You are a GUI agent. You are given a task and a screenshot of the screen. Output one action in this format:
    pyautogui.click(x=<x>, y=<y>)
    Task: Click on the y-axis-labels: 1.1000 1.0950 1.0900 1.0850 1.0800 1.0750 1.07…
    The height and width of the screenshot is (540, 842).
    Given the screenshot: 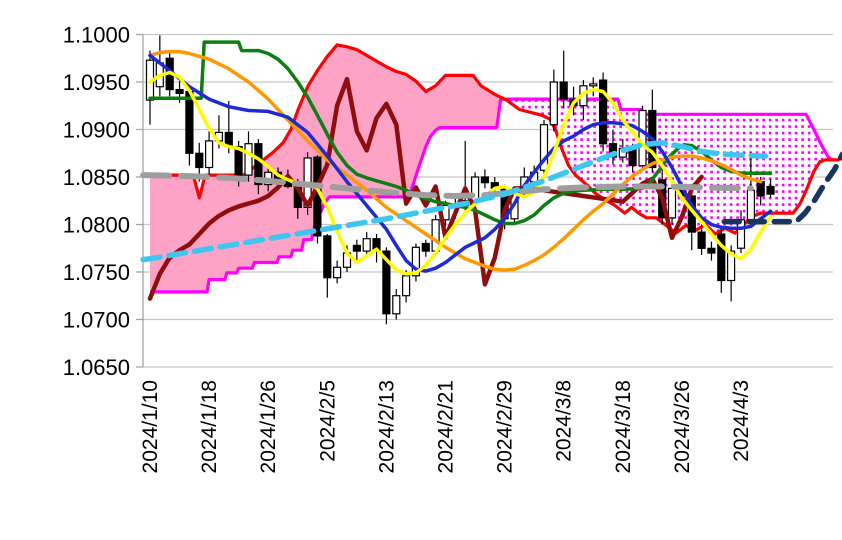 What is the action you would take?
    pyautogui.click(x=96, y=202)
    